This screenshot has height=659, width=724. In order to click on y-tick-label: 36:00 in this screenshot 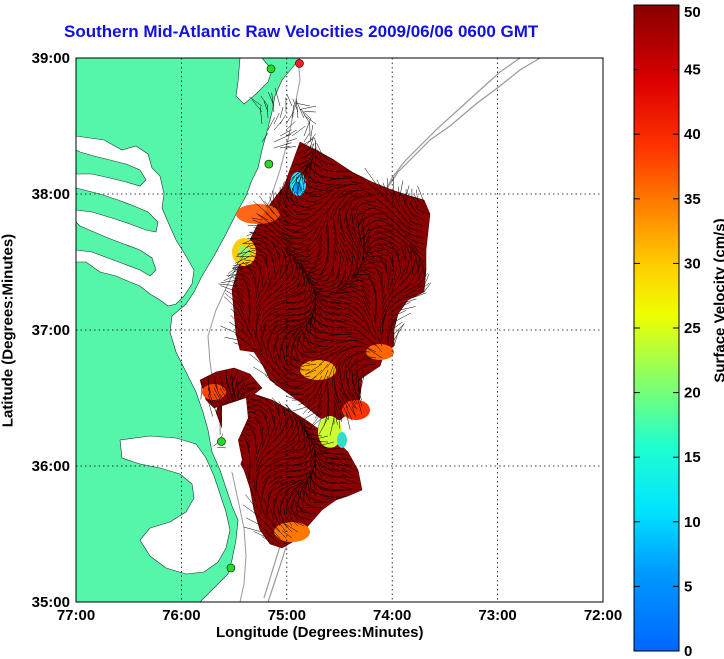, I will do `click(51, 466)`.